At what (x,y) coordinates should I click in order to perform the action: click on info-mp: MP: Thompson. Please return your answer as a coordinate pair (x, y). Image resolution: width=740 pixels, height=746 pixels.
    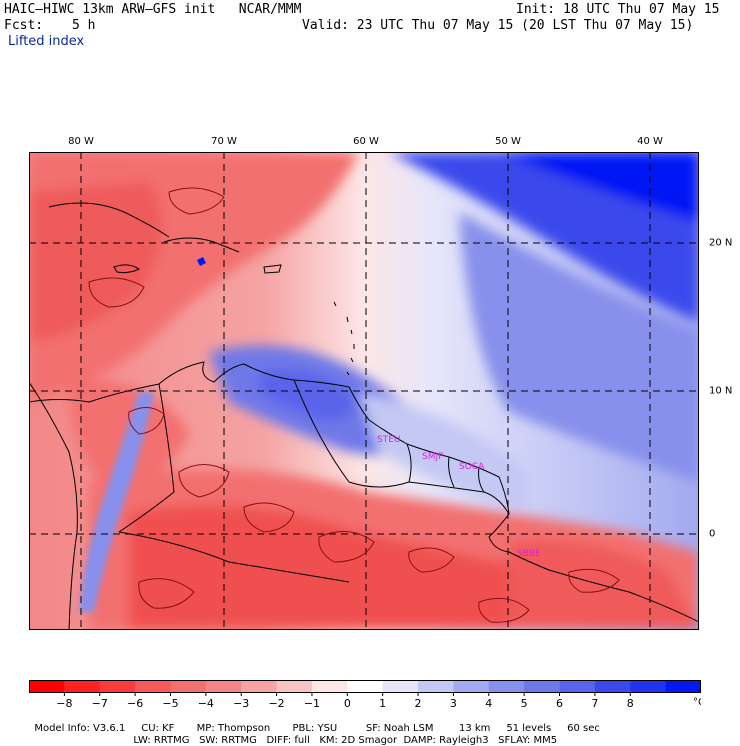
    Looking at the image, I should click on (233, 728).